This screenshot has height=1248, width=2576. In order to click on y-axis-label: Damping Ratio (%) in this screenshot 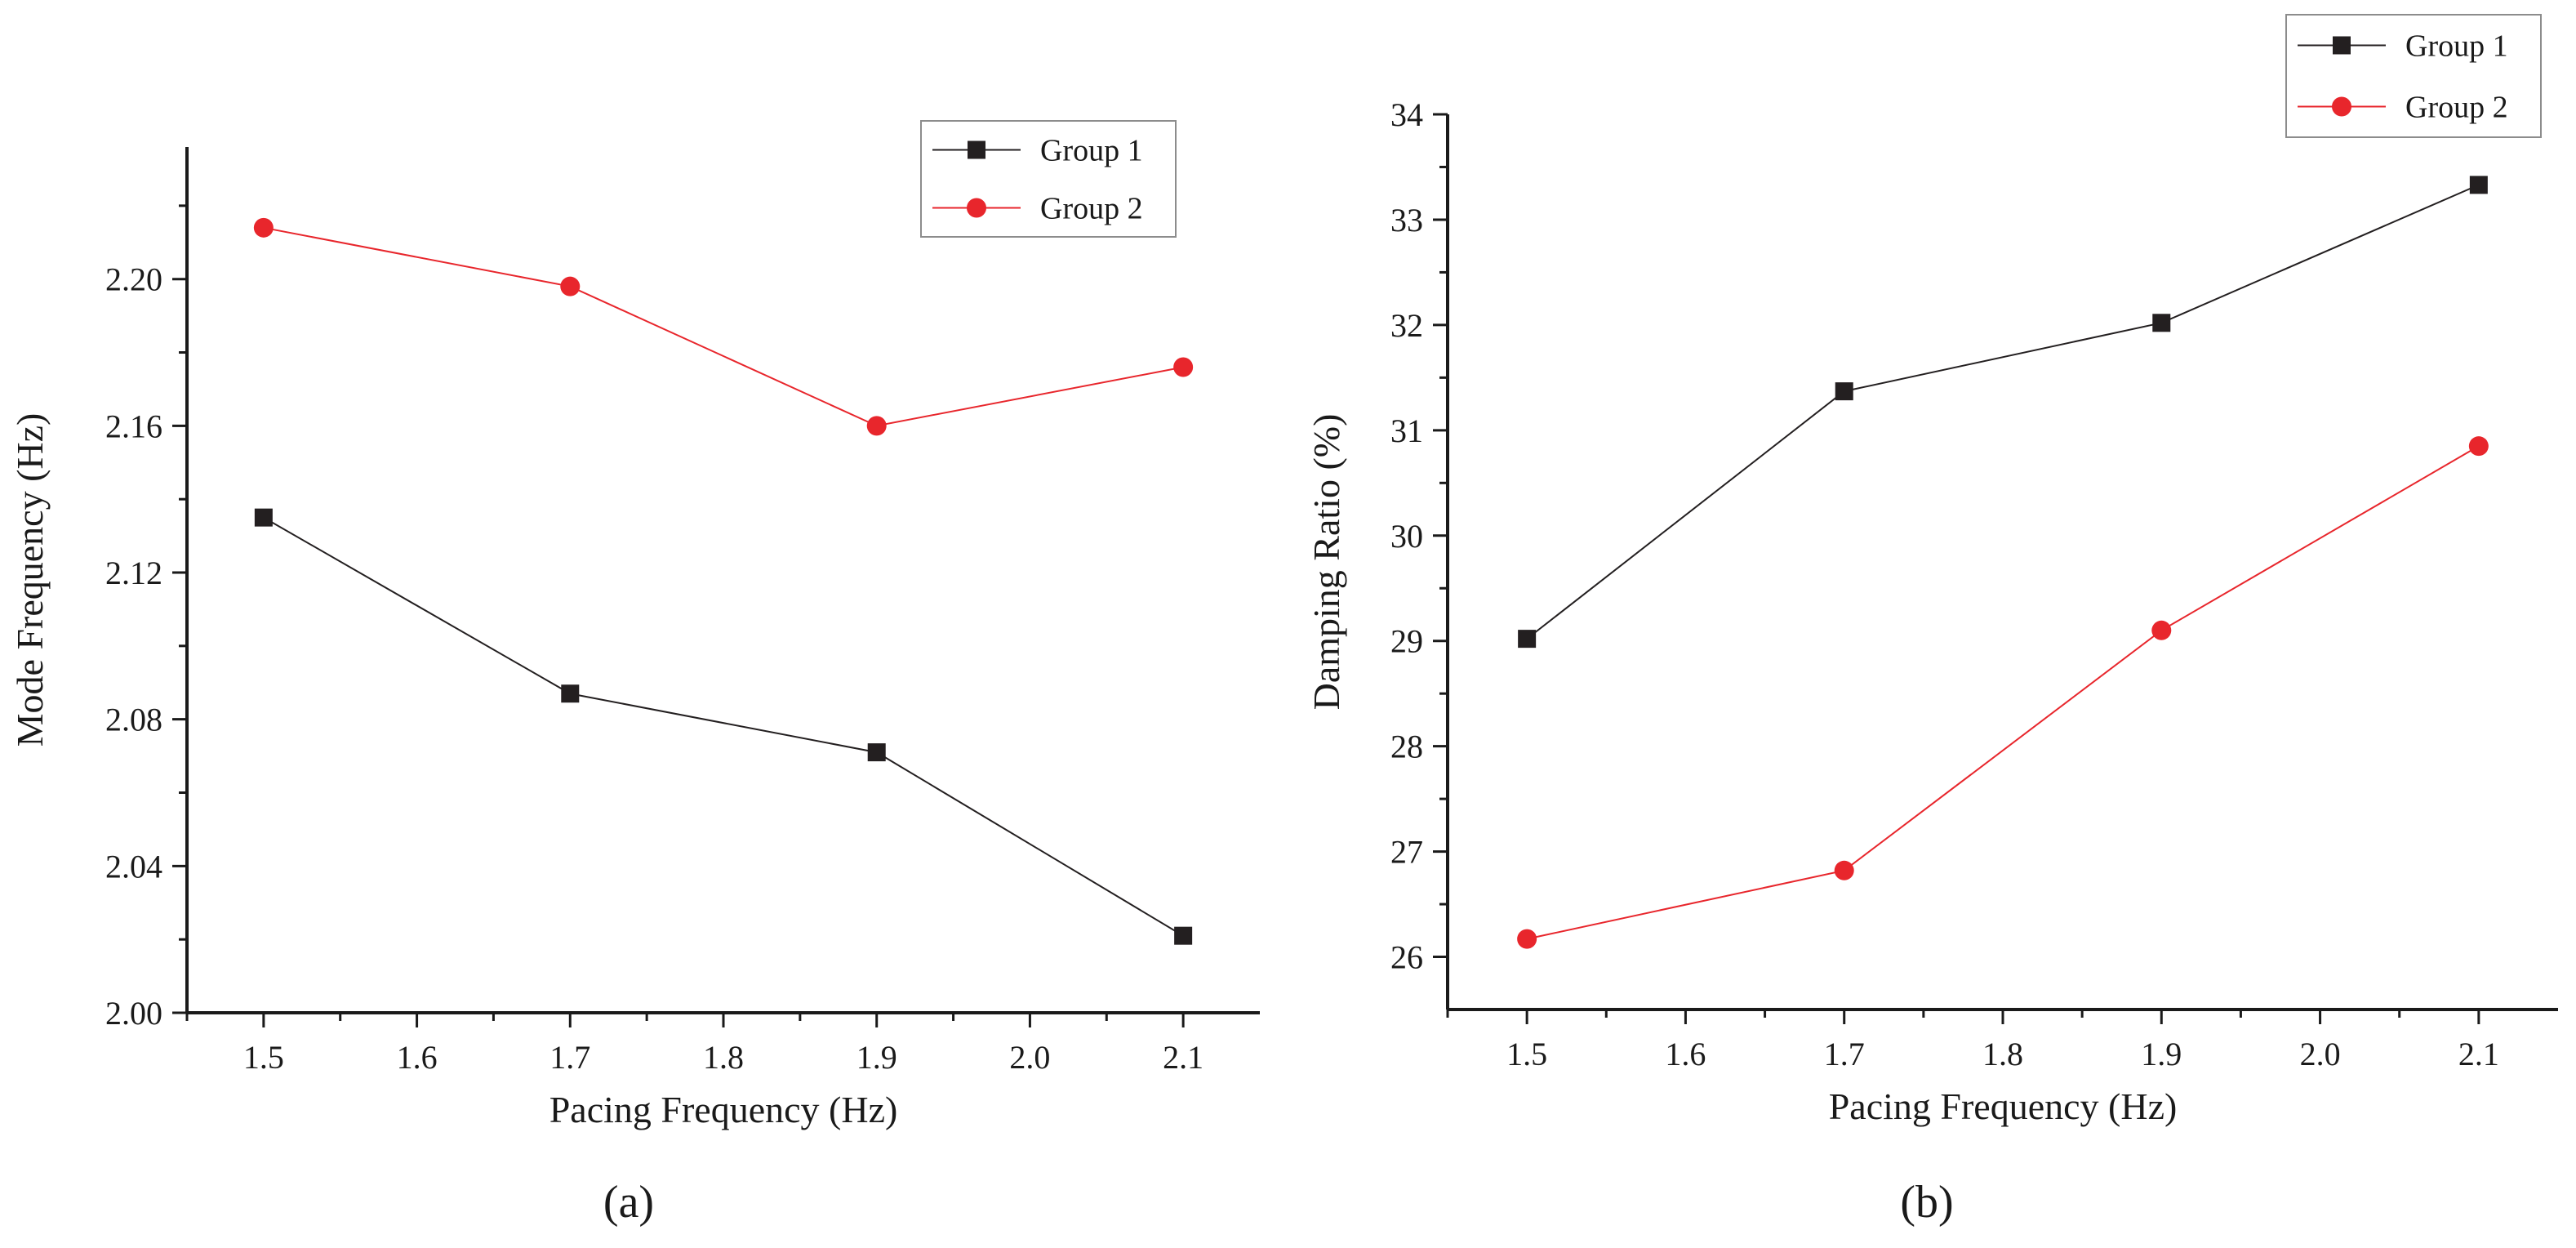, I will do `click(1326, 562)`.